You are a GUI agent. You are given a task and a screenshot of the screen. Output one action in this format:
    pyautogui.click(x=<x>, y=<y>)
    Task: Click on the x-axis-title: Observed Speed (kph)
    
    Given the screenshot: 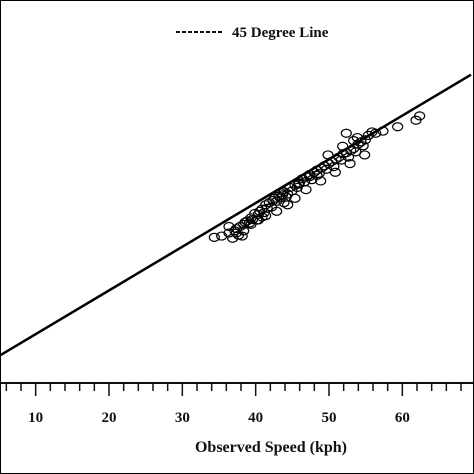 What is the action you would take?
    pyautogui.click(x=271, y=447)
    